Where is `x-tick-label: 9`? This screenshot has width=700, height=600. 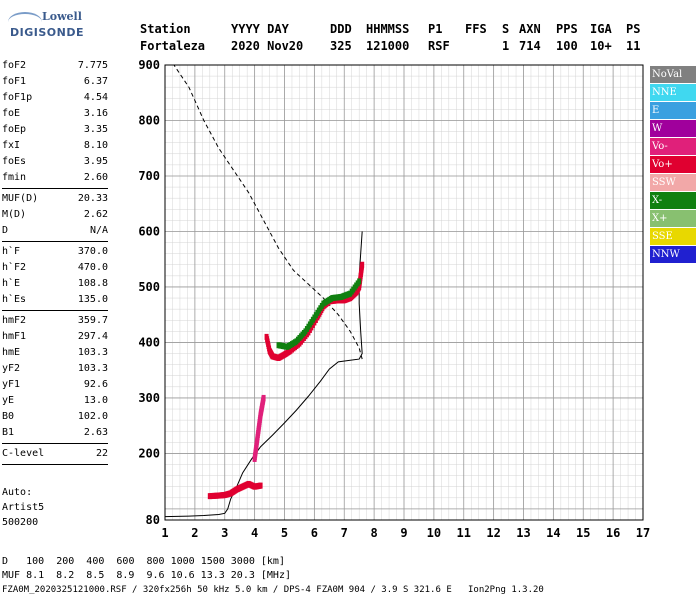 x-tick-label: 9 is located at coordinates (403, 533).